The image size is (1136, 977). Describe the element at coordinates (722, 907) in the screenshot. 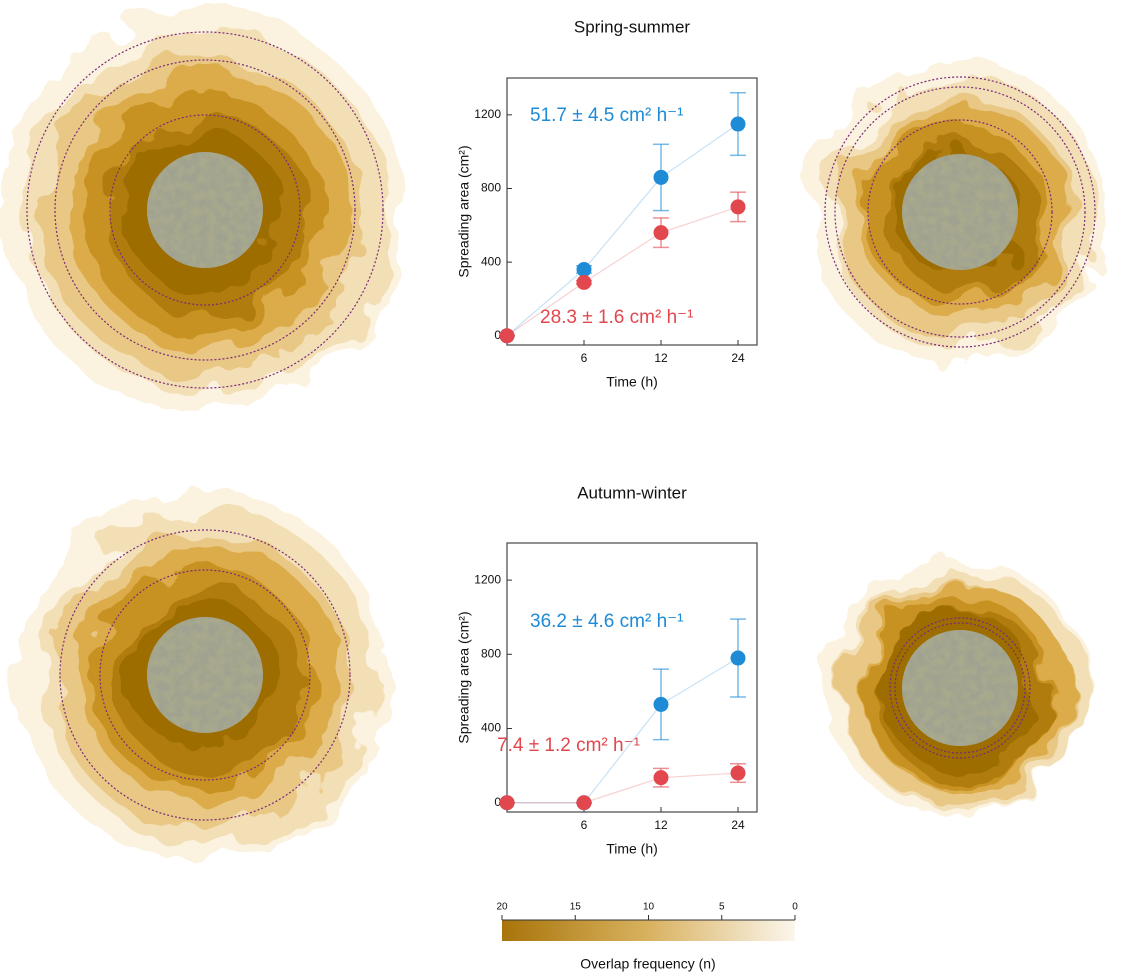

I see `colorbar-tick-label: 5` at that location.